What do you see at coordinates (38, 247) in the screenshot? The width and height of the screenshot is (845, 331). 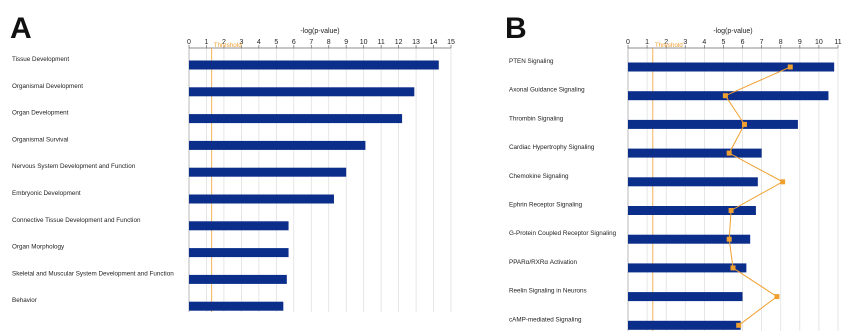 I see `category-label: Organ Morphology` at bounding box center [38, 247].